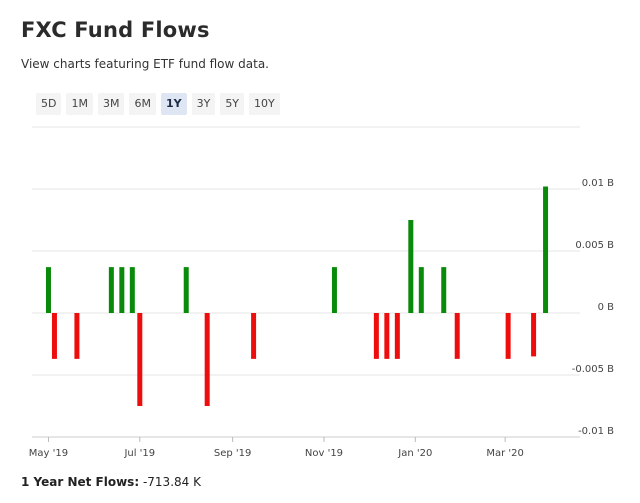  What do you see at coordinates (111, 104) in the screenshot?
I see `range-button-3m: 3M` at bounding box center [111, 104].